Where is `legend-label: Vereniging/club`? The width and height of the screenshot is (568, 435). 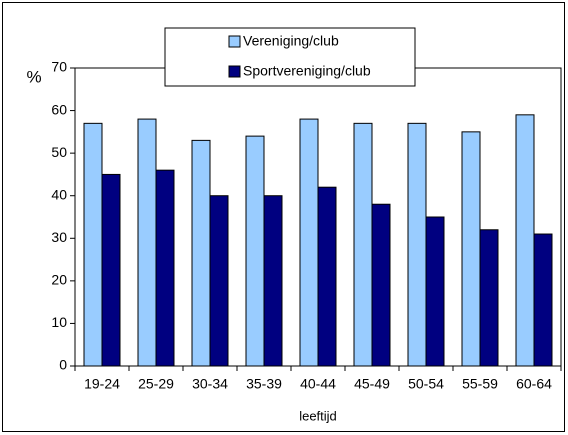
legend-label: Vereniging/club is located at coordinates (291, 41).